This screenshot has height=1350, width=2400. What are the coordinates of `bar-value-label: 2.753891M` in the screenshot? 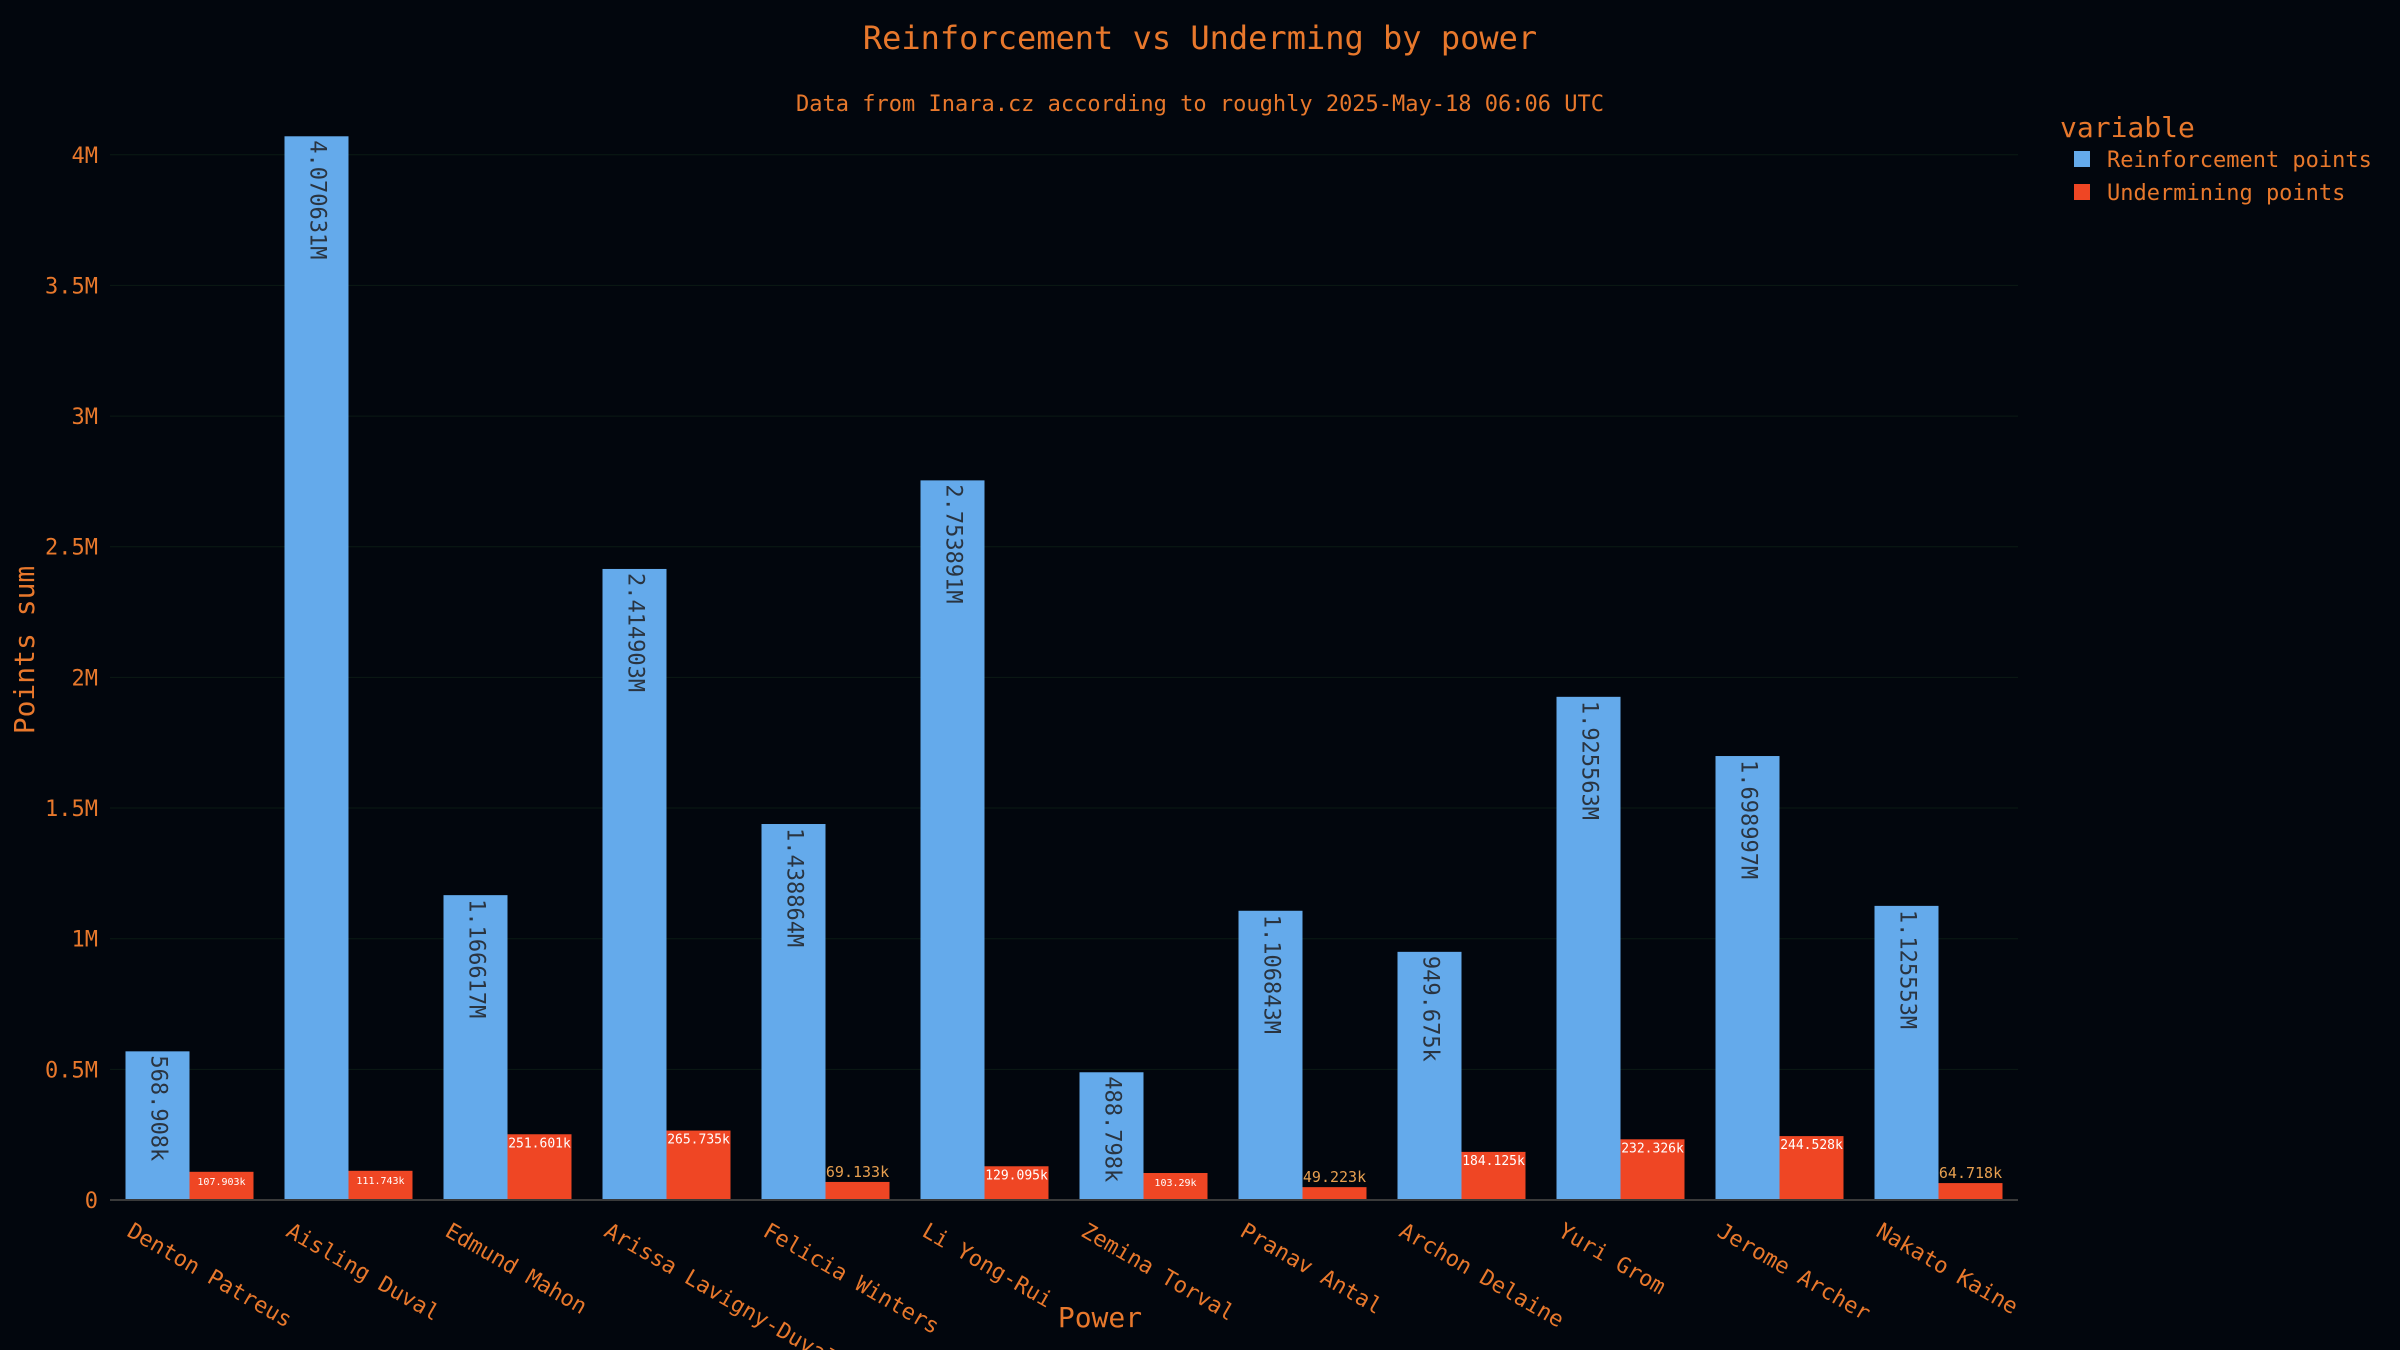 It's located at (953, 543).